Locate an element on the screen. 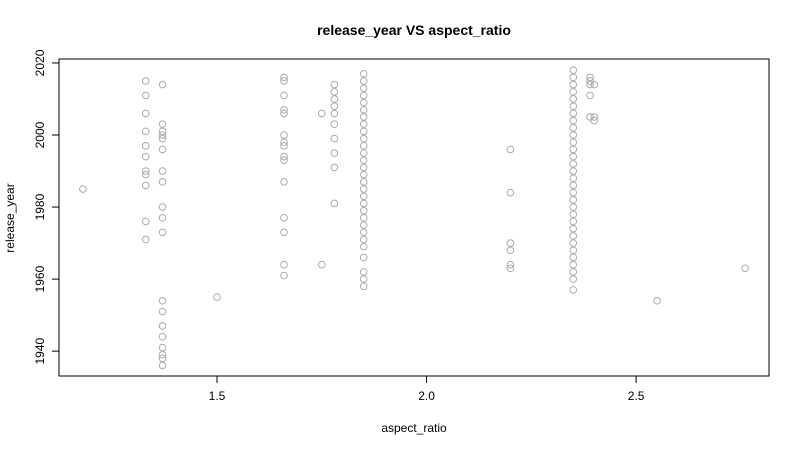  y-tick-label: 1940 is located at coordinates (40, 350).